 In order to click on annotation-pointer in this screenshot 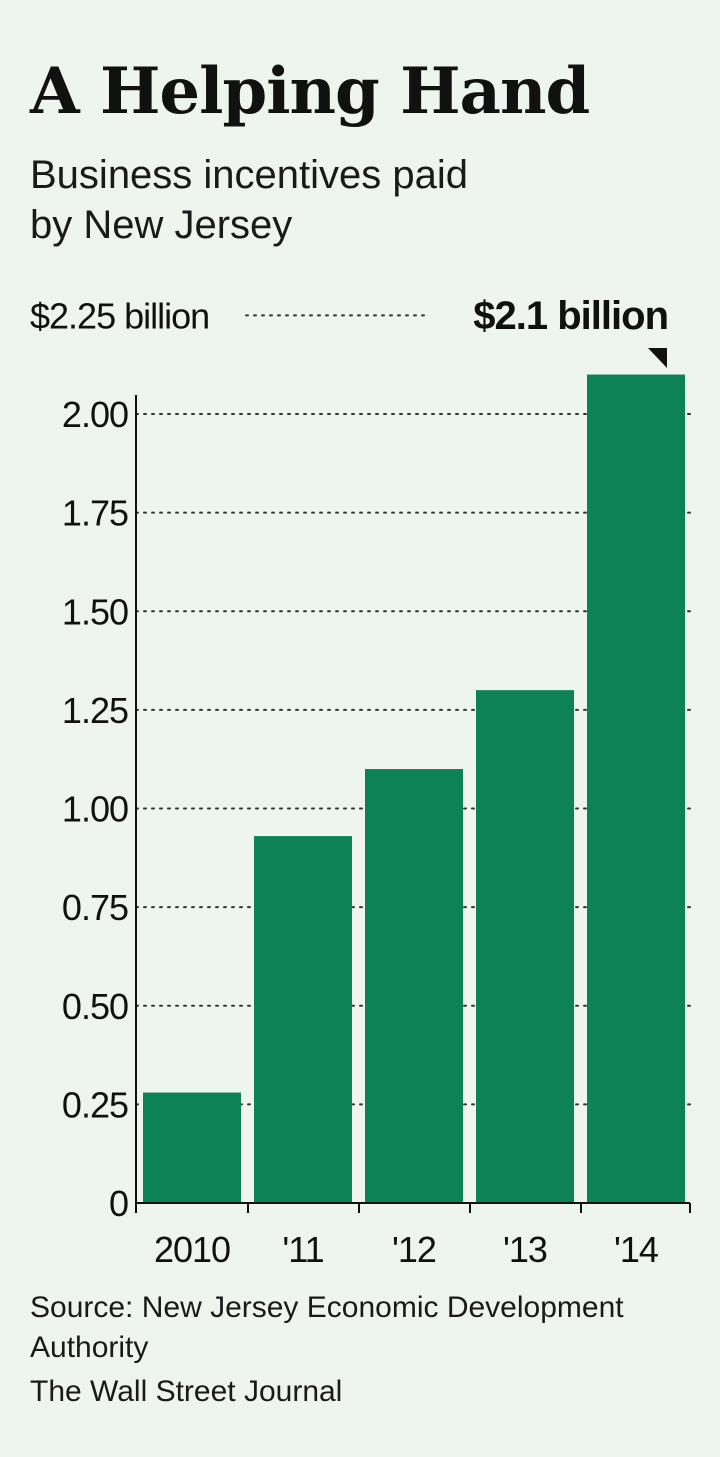, I will do `click(657, 358)`.